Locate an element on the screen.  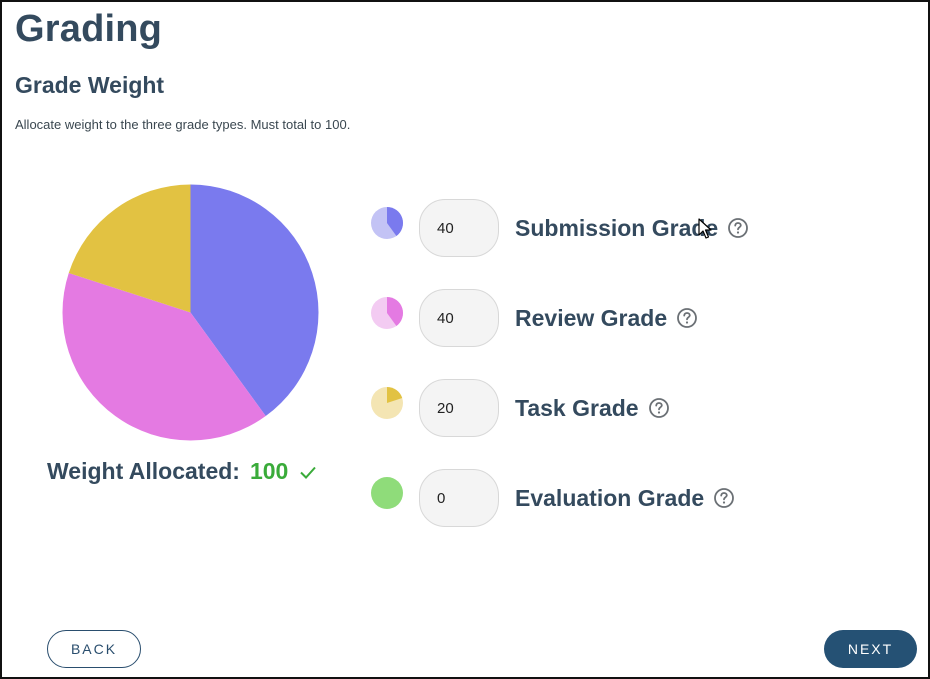
next-button: NEXT is located at coordinates (870, 649).